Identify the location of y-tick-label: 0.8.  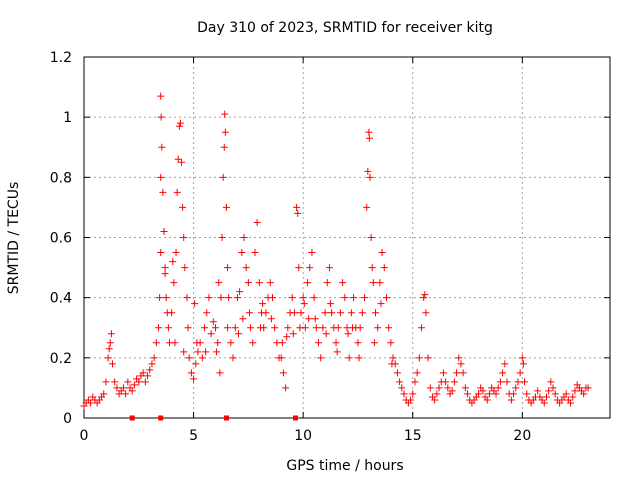
(61, 178).